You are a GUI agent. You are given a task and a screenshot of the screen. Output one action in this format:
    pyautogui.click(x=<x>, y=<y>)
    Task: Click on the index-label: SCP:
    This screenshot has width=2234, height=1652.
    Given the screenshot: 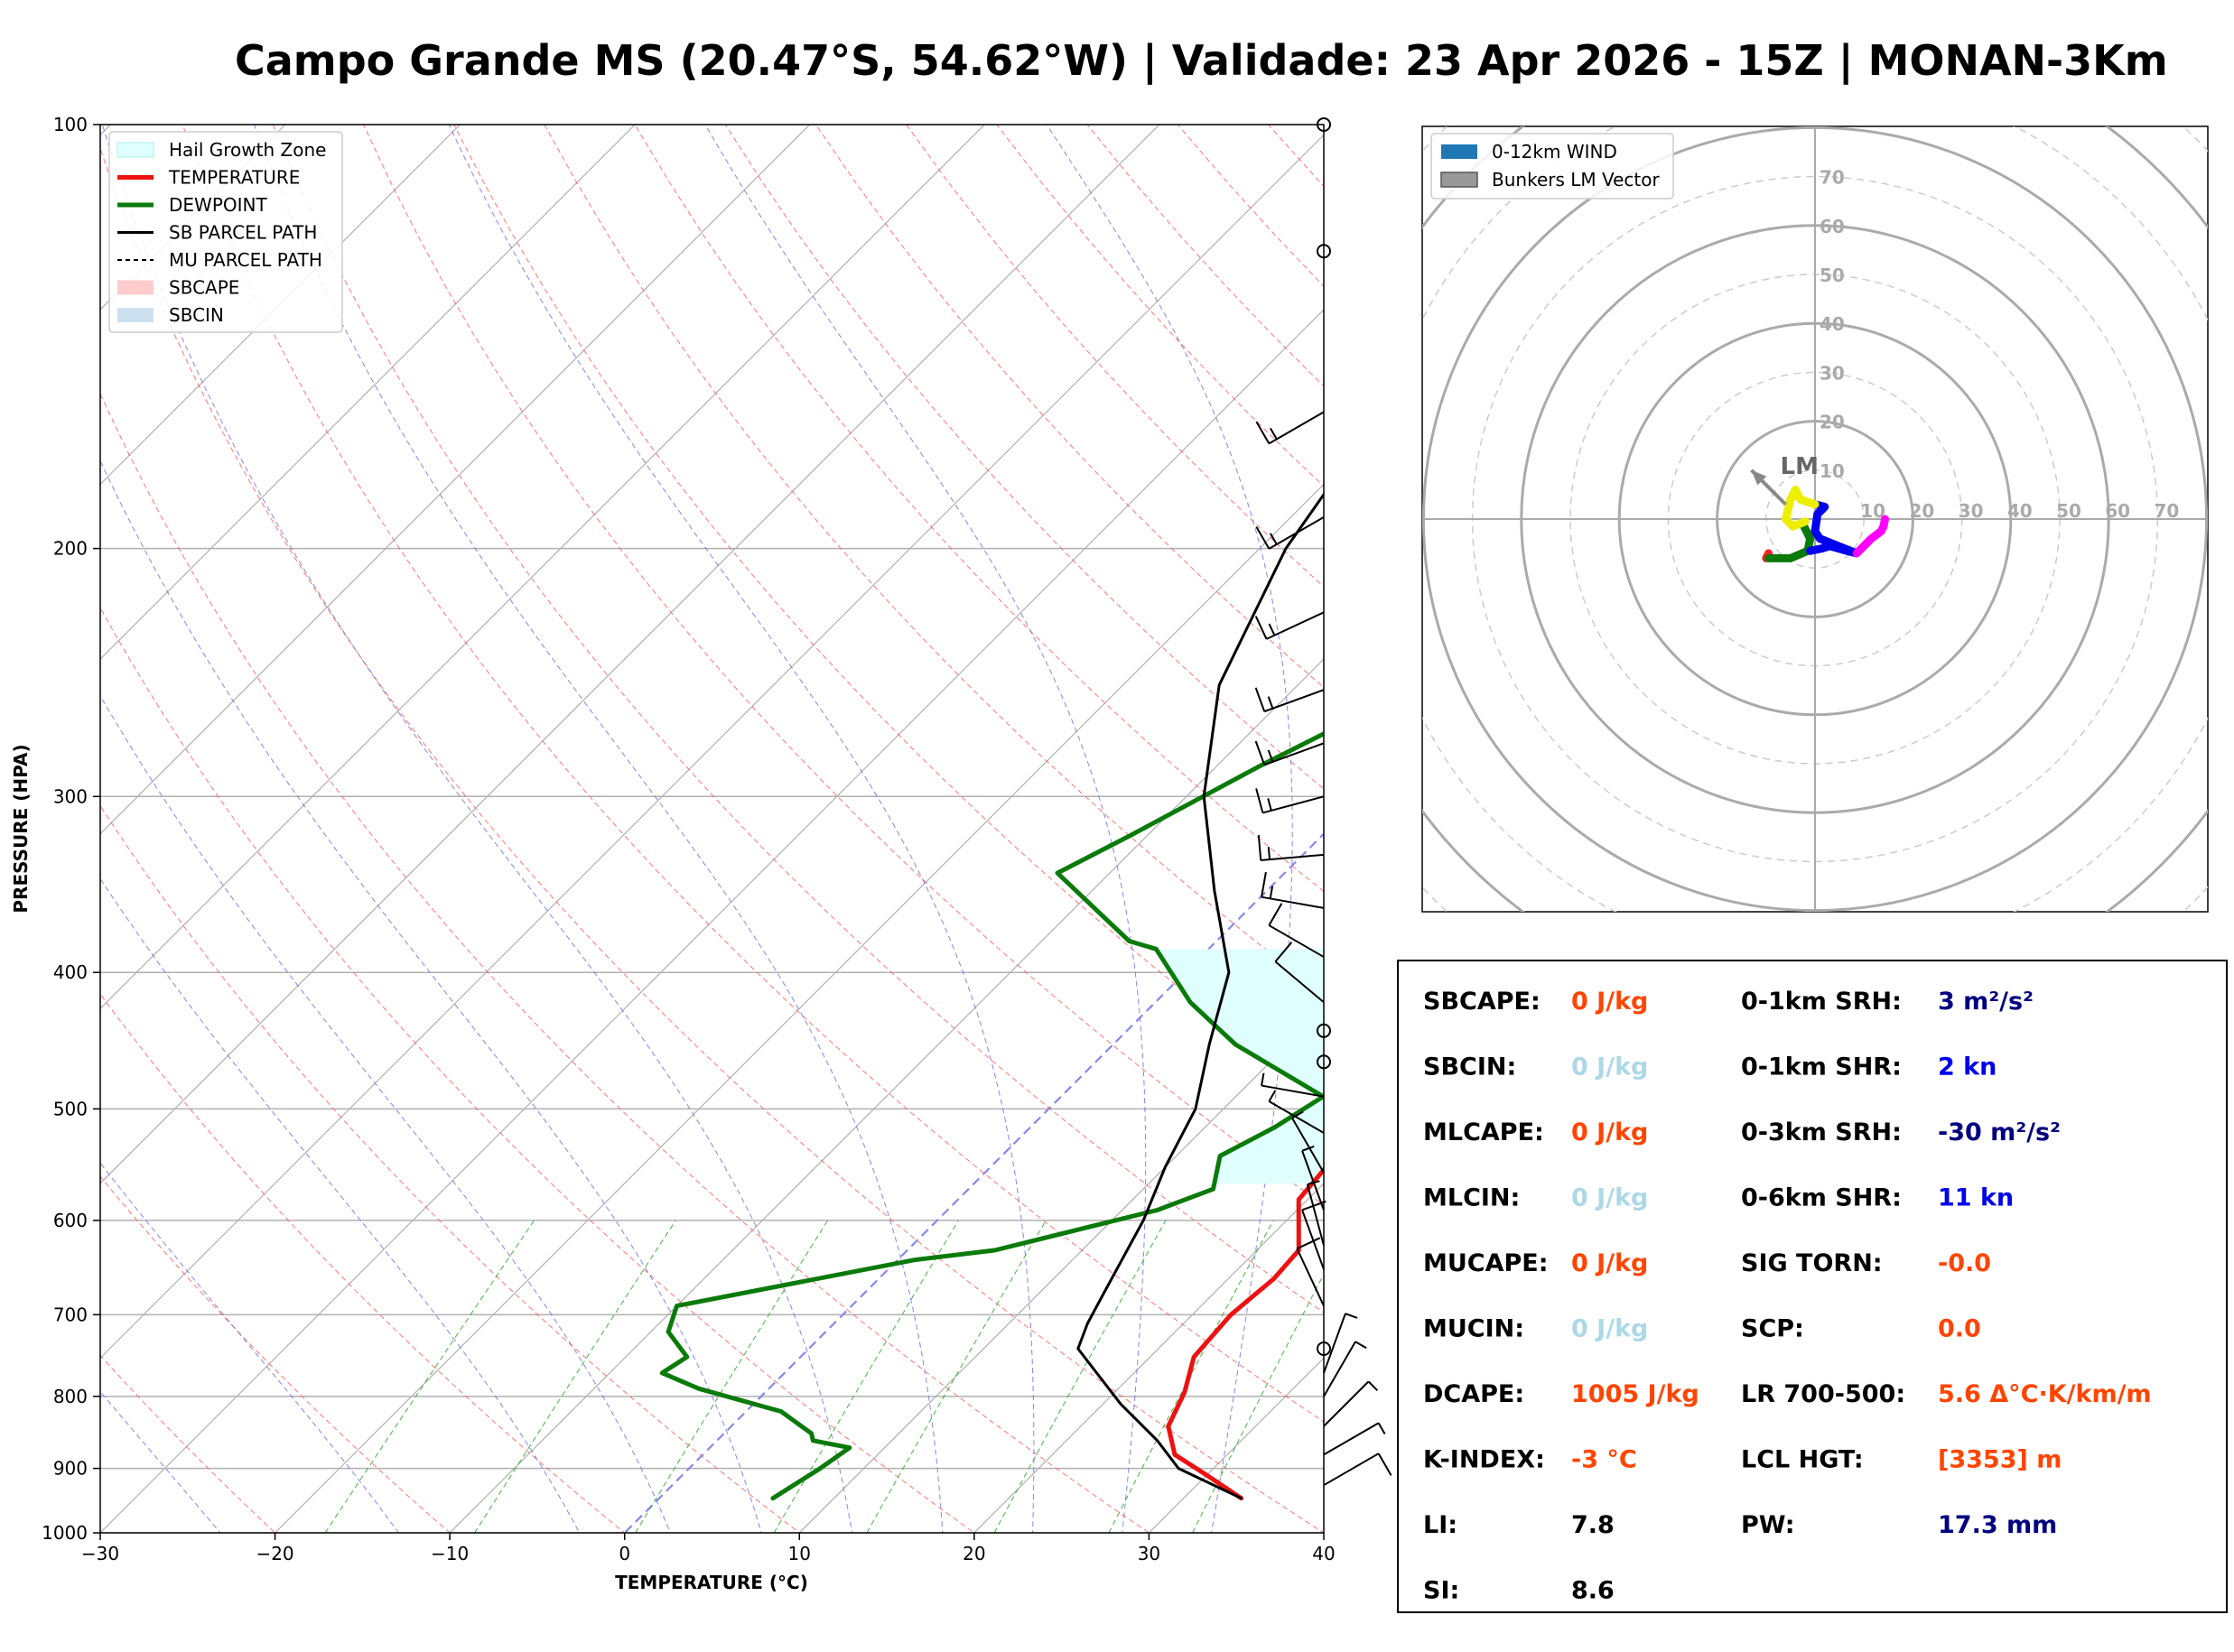 What is the action you would take?
    pyautogui.click(x=1772, y=1329)
    